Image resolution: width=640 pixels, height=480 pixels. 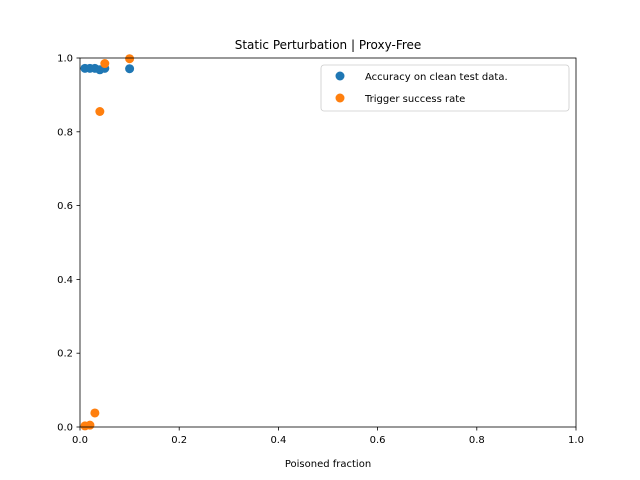 What do you see at coordinates (340, 76) in the screenshot?
I see `legend-marker-accuracy` at bounding box center [340, 76].